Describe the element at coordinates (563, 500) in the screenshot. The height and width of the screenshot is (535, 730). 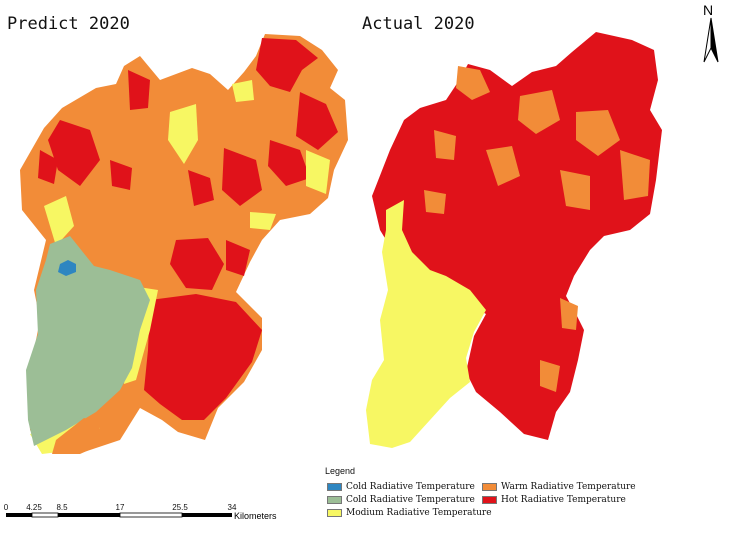
I see `legend-item-label: Hot Radiative Temperature` at that location.